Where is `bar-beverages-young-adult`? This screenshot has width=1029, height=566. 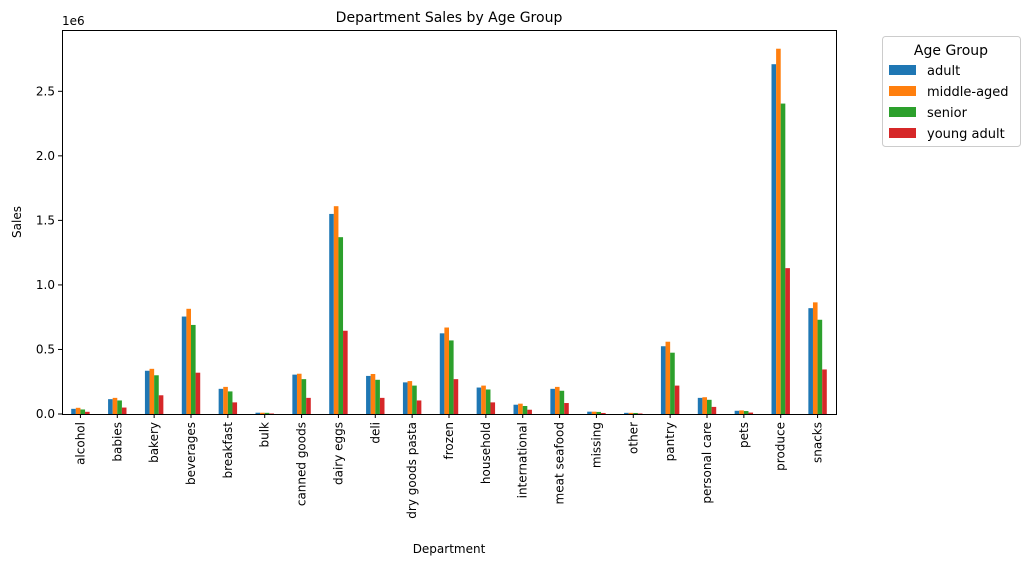
bar-beverages-young-adult is located at coordinates (198, 393).